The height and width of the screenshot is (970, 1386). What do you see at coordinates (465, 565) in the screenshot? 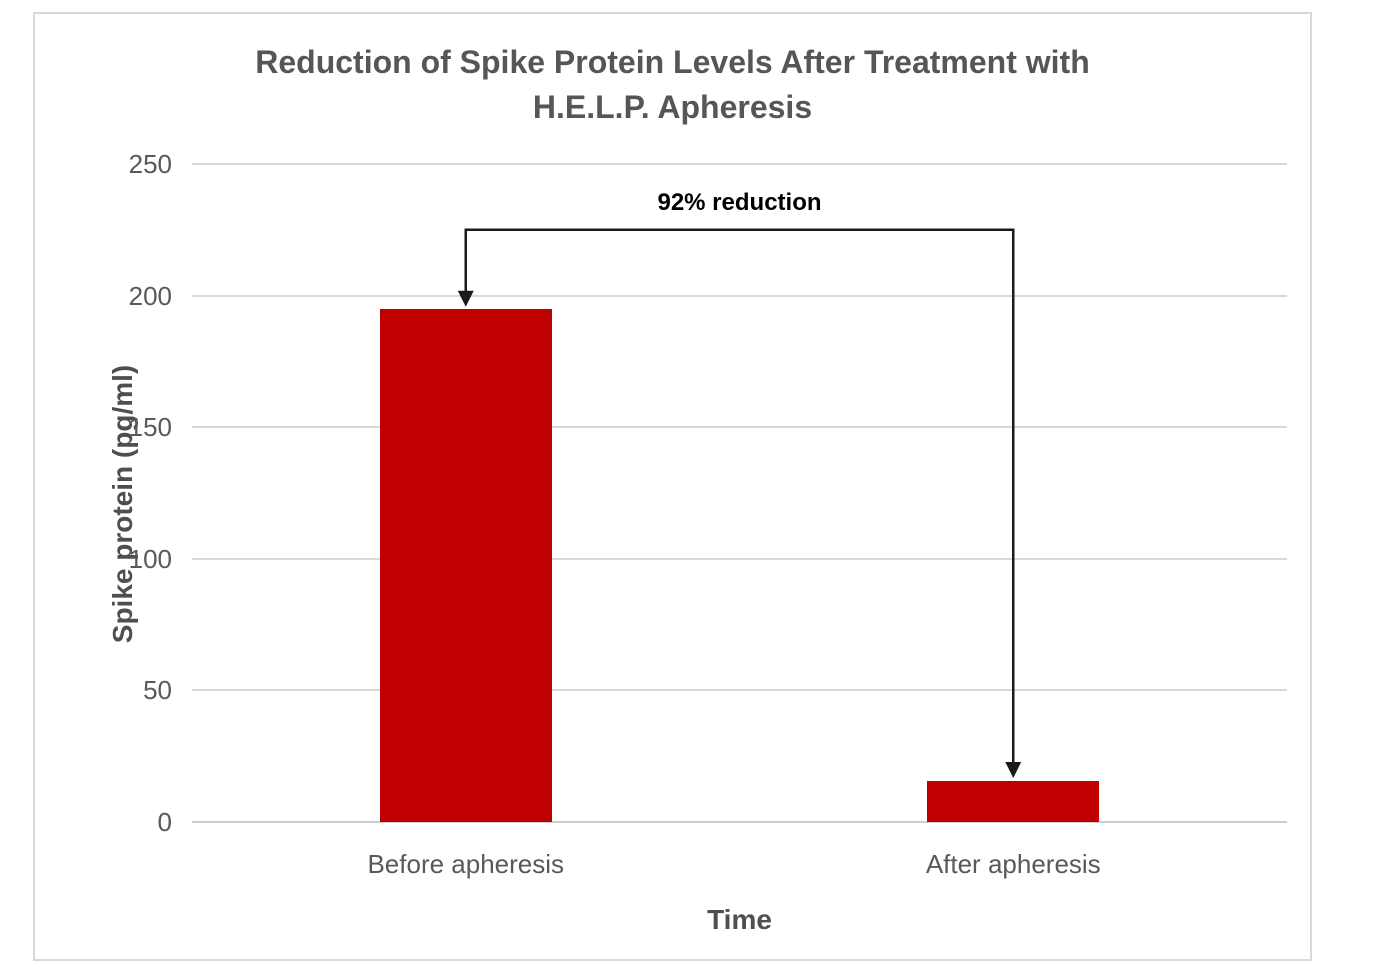
I see `bar-before-apheresis` at bounding box center [465, 565].